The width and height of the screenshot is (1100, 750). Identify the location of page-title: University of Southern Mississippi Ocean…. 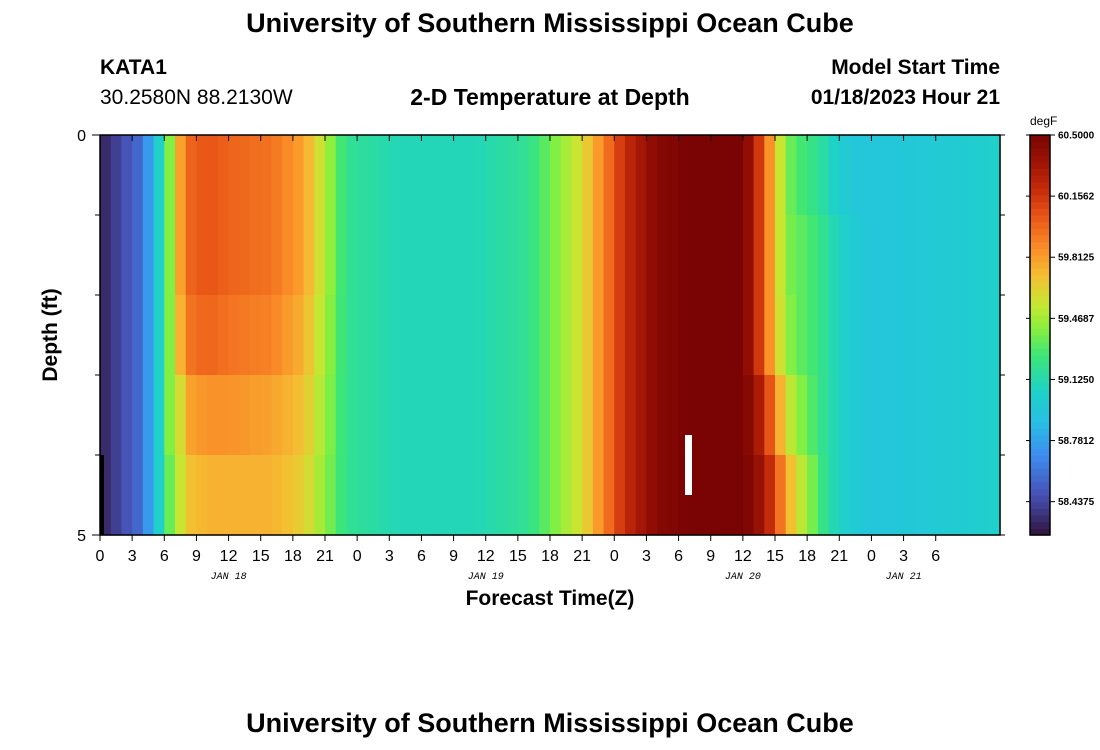
(550, 23).